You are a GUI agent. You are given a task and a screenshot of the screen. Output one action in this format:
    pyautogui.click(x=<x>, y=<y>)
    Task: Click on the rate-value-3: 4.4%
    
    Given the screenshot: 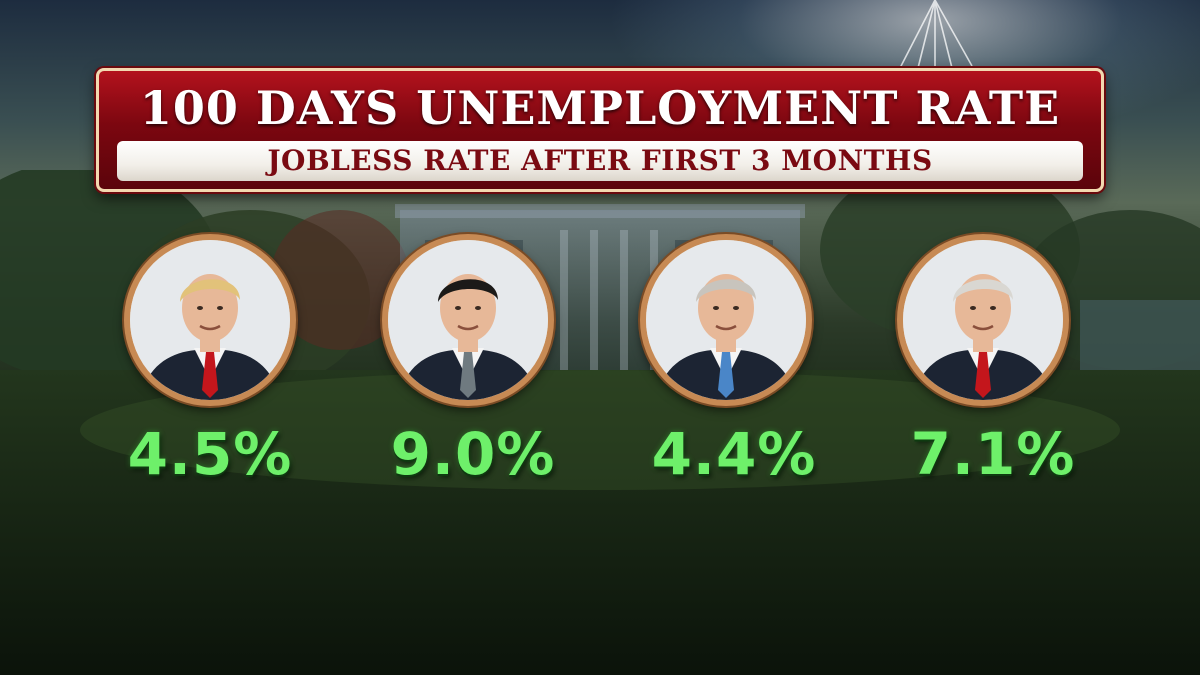 What is the action you would take?
    pyautogui.click(x=734, y=454)
    